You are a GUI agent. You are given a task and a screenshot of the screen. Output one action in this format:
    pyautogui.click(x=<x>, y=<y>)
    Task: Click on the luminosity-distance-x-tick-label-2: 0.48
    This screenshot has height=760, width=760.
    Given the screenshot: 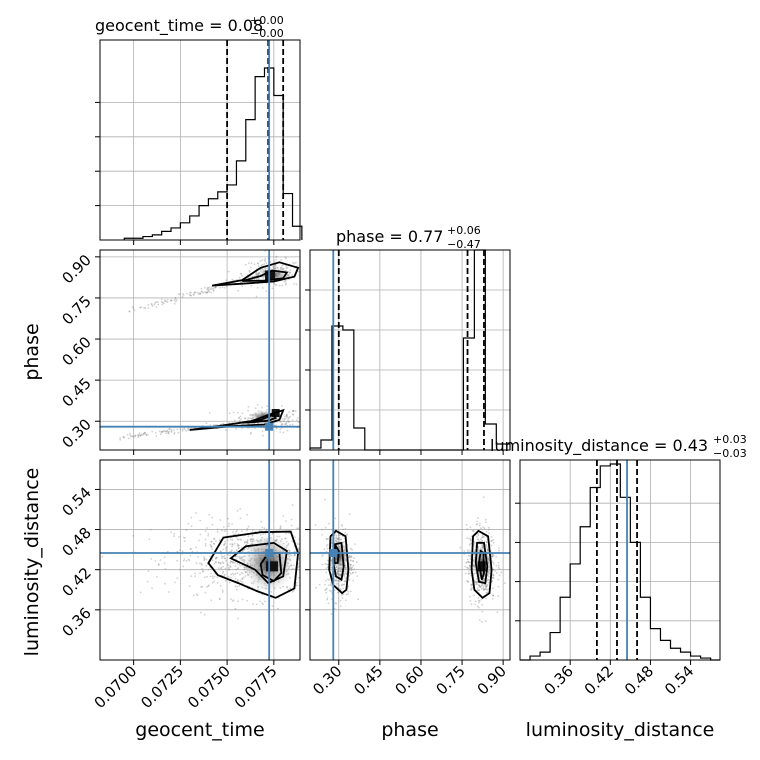 What is the action you would take?
    pyautogui.click(x=639, y=680)
    